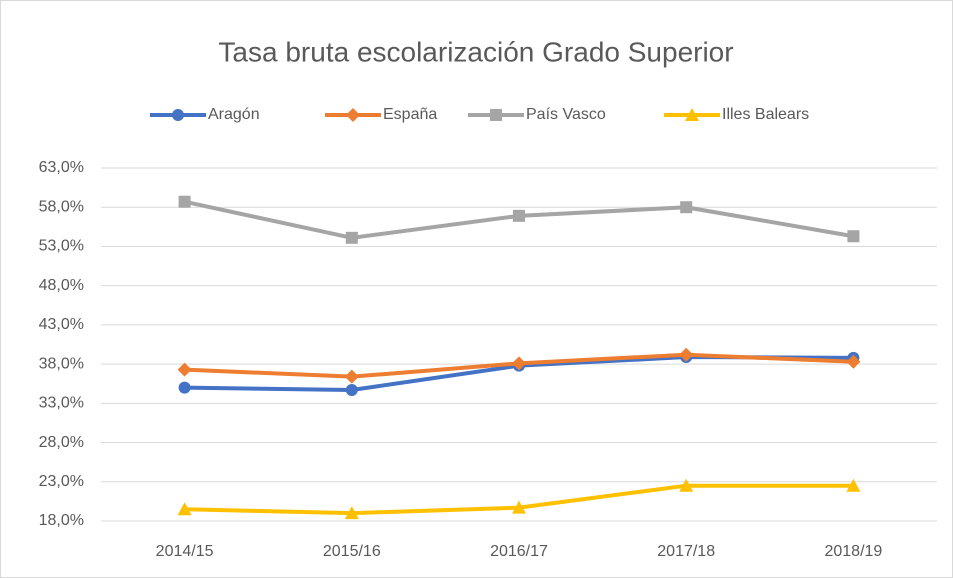 Image resolution: width=953 pixels, height=578 pixels. Describe the element at coordinates (853, 551) in the screenshot. I see `x-tick-label: 2018/19` at that location.